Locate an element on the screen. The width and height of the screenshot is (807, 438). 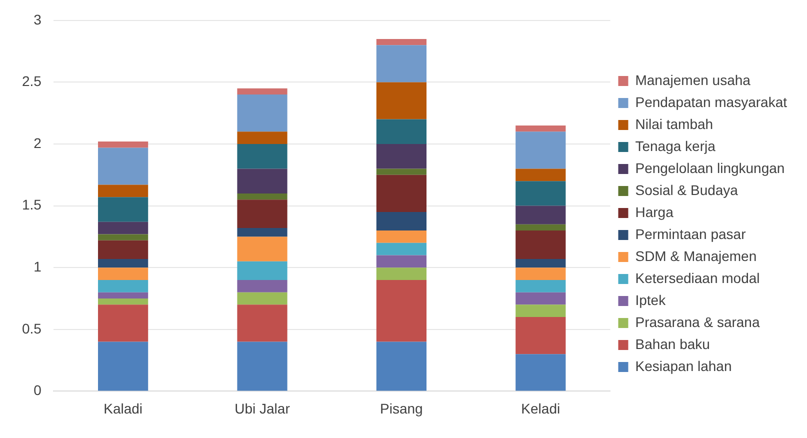
x-tick-label: Ubi Jalar is located at coordinates (262, 408).